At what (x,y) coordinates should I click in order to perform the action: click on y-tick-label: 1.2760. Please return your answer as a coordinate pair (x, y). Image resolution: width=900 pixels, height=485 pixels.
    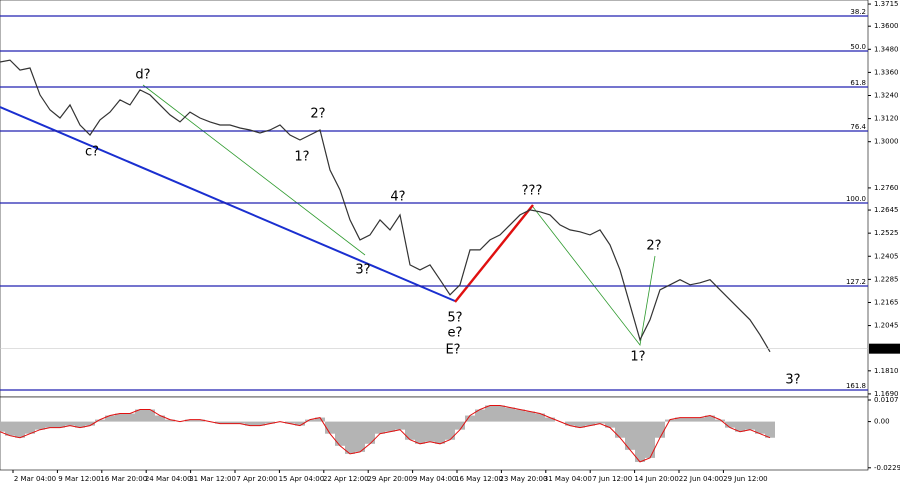
    Looking at the image, I should click on (886, 188).